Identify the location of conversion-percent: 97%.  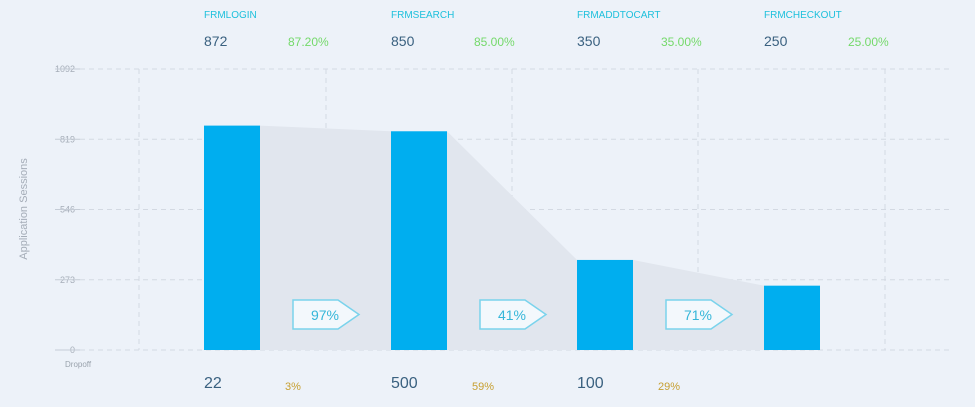
(325, 315).